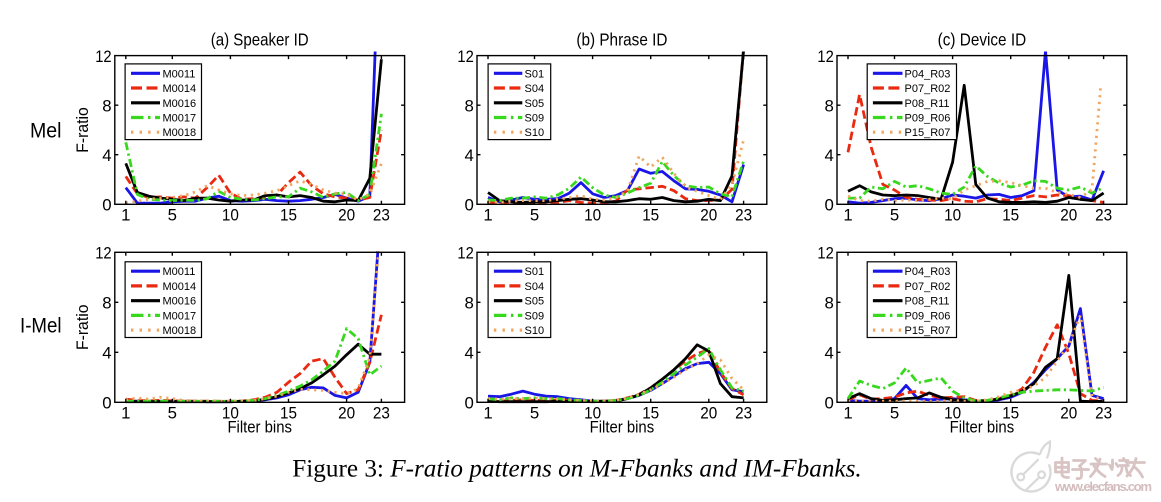 This screenshot has width=1161, height=502. What do you see at coordinates (928, 272) in the screenshot?
I see `svg-text: P04_R03` at bounding box center [928, 272].